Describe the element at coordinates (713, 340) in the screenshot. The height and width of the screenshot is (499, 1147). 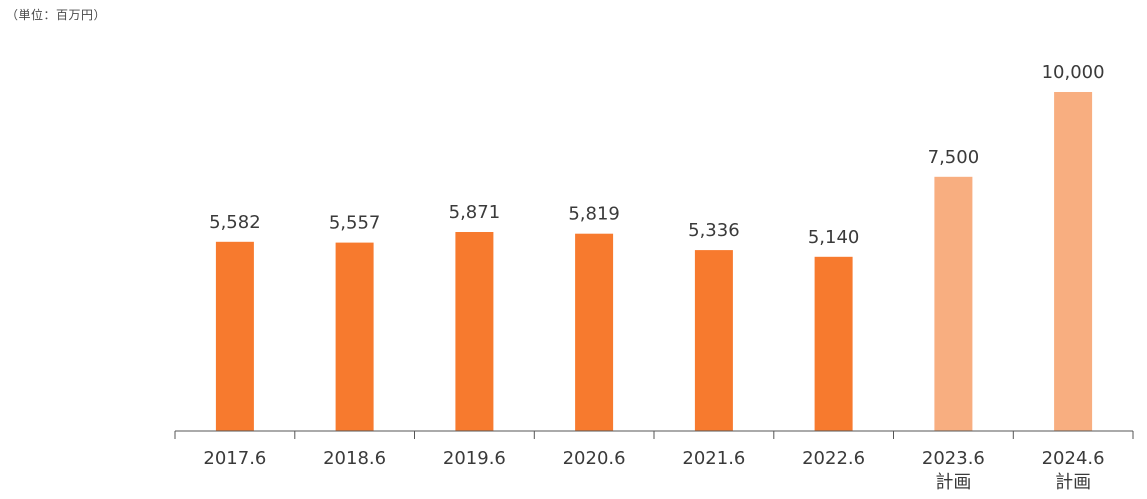
I see `bar-2021.6` at that location.